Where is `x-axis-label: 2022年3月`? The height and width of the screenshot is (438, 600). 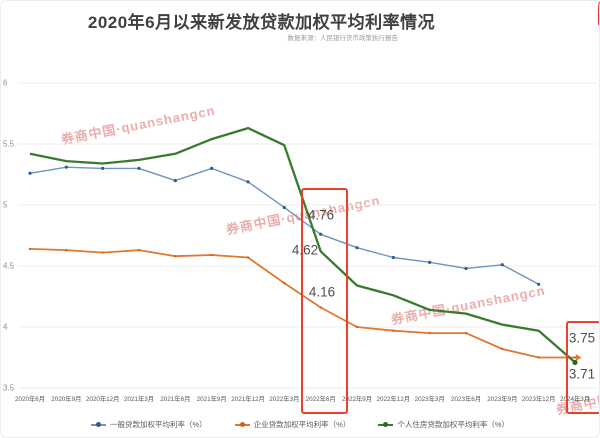 x-axis-label: 2022年3月 is located at coordinates (284, 398).